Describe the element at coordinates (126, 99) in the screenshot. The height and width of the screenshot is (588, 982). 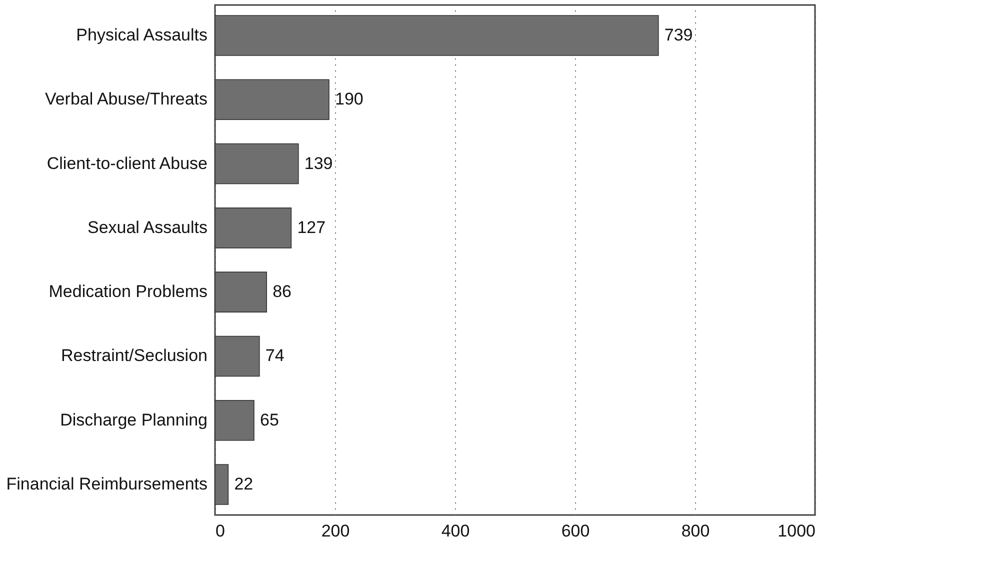
I see `y-tick-label: Verbal Abuse/Threats` at that location.